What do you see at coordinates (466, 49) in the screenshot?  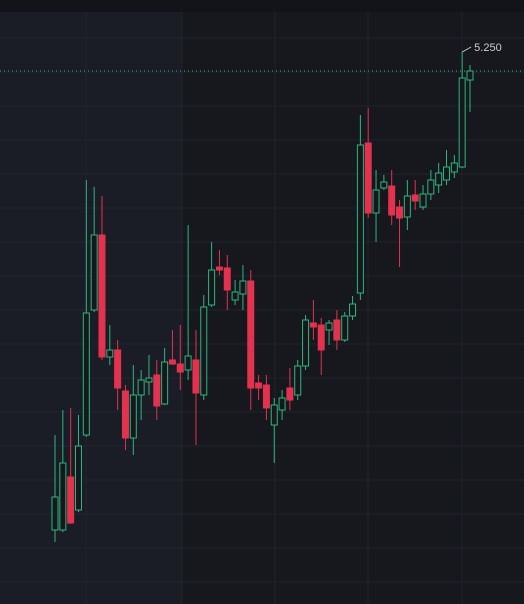 I see `annotation-leader` at bounding box center [466, 49].